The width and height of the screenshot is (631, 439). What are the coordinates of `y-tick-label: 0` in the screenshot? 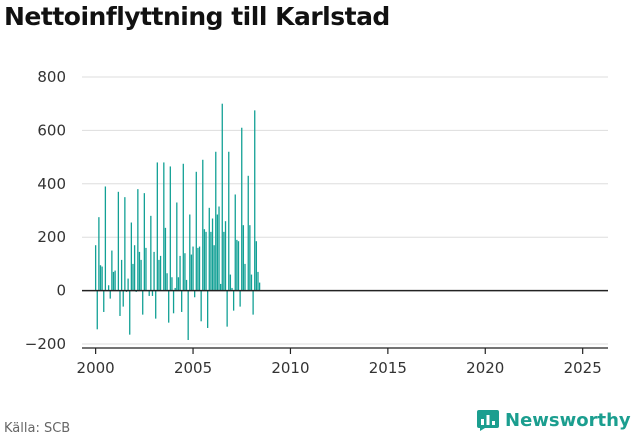 It's located at (61, 291).